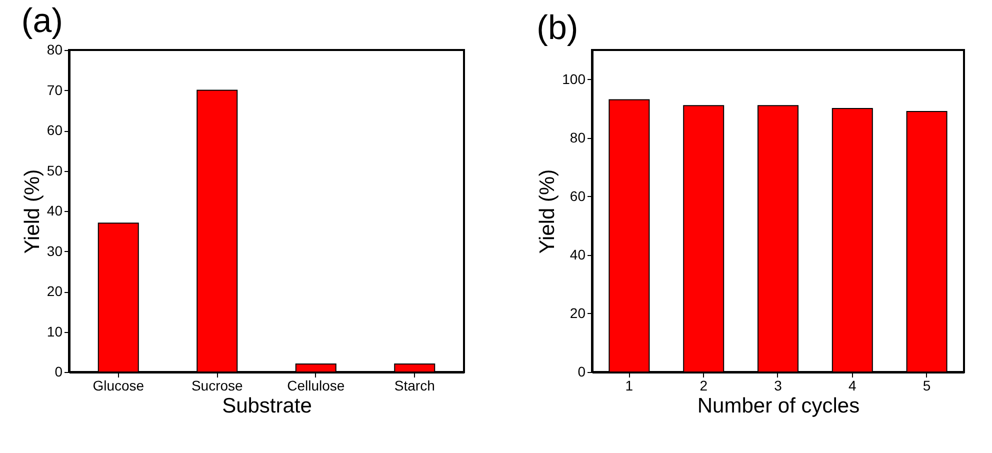  What do you see at coordinates (54, 170) in the screenshot?
I see `y-tick-label: 50` at bounding box center [54, 170].